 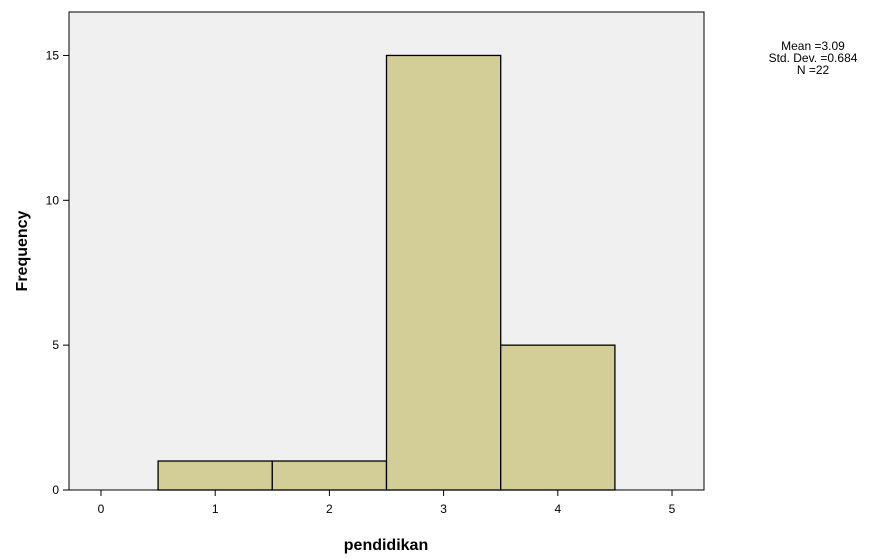 What do you see at coordinates (386, 545) in the screenshot?
I see `x-axis-title: pendidikan` at bounding box center [386, 545].